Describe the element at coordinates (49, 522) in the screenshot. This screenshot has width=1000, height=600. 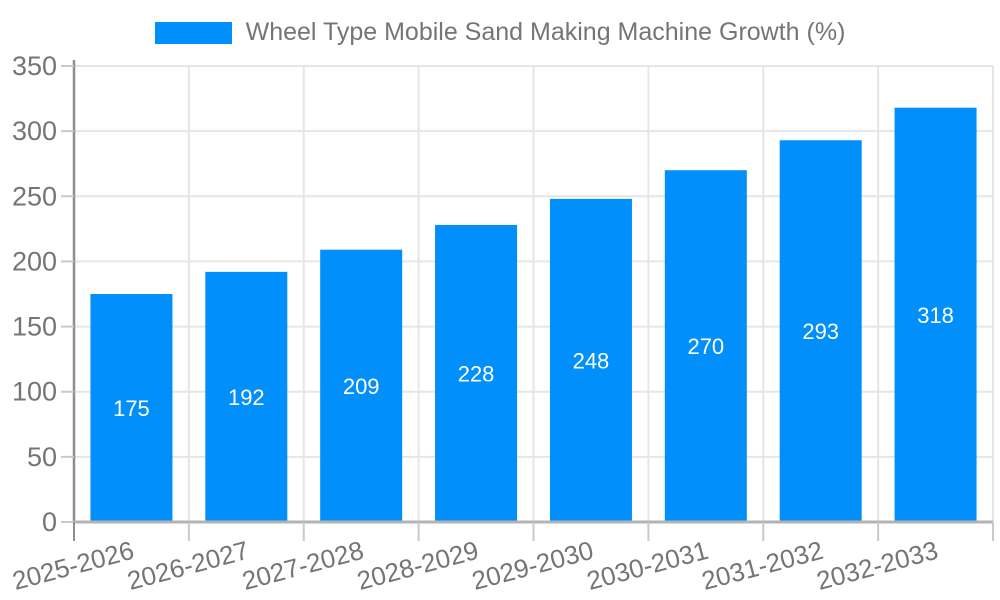
I see `y-axis-label: 0` at that location.